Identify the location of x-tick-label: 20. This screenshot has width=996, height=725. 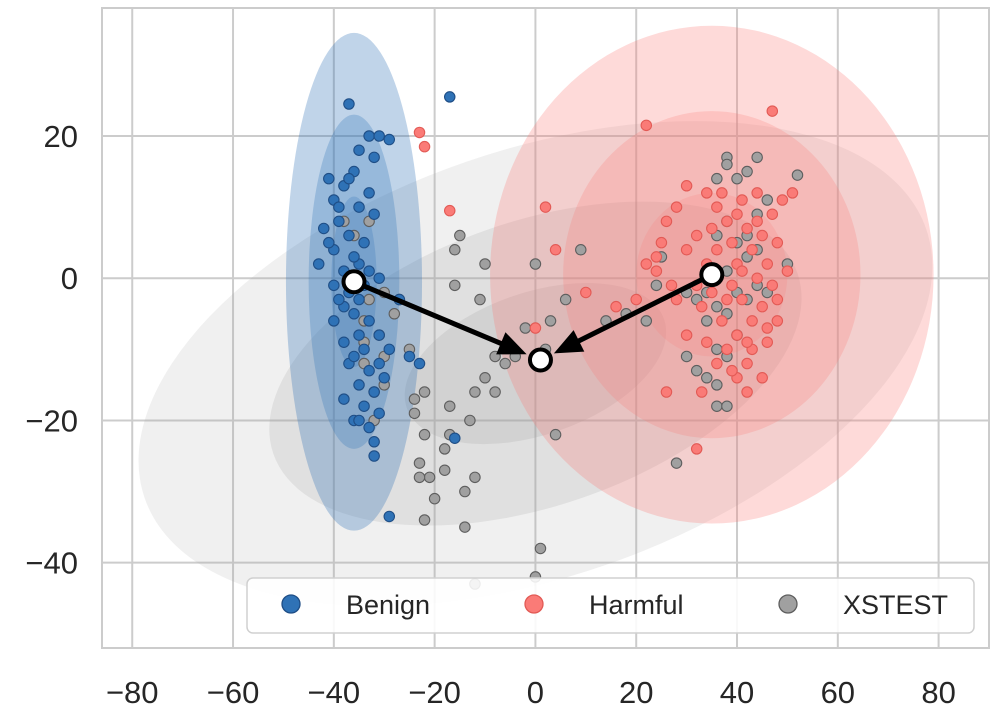
(636, 692).